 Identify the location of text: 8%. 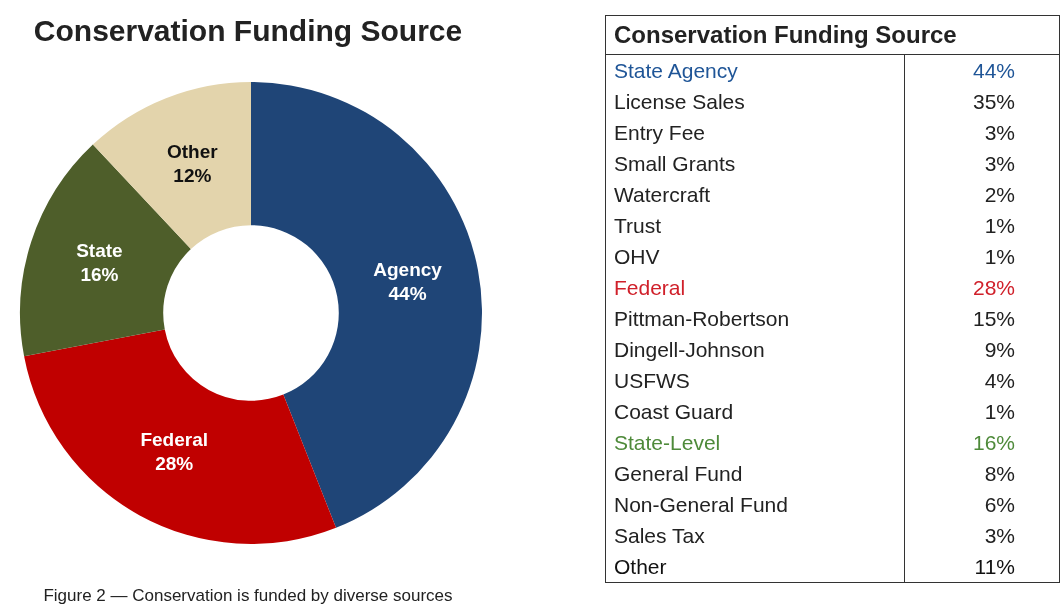
(999, 473).